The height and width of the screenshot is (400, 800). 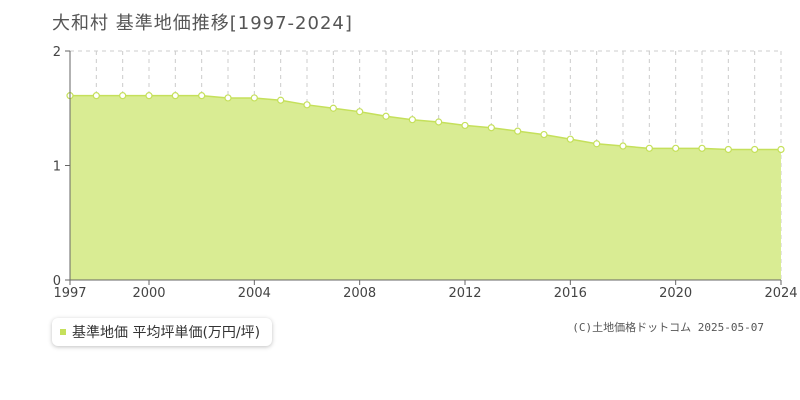 What do you see at coordinates (57, 52) in the screenshot?
I see `y-tick-label: 2` at bounding box center [57, 52].